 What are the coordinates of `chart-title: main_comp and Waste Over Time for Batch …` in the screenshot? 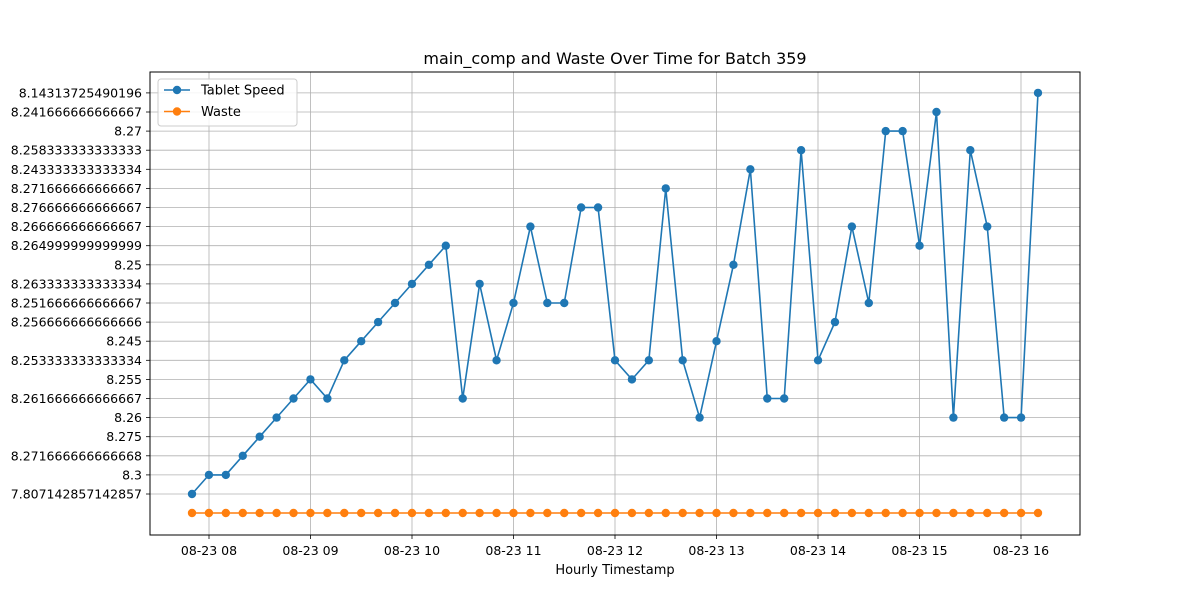 It's located at (614, 59).